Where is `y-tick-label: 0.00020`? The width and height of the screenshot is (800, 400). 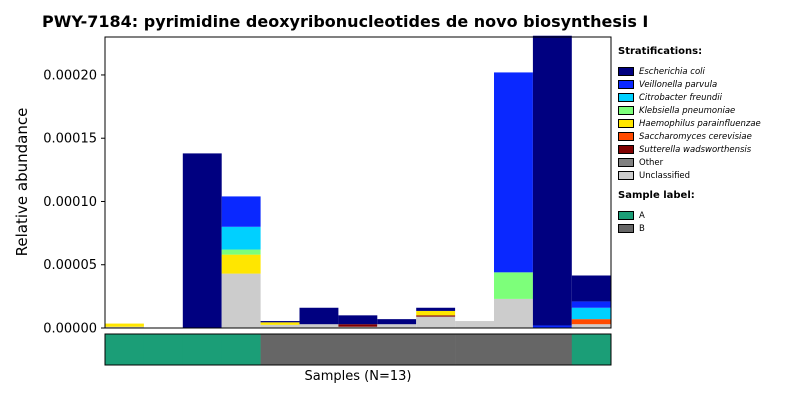
y-tick-label: 0.00020 is located at coordinates (70, 75).